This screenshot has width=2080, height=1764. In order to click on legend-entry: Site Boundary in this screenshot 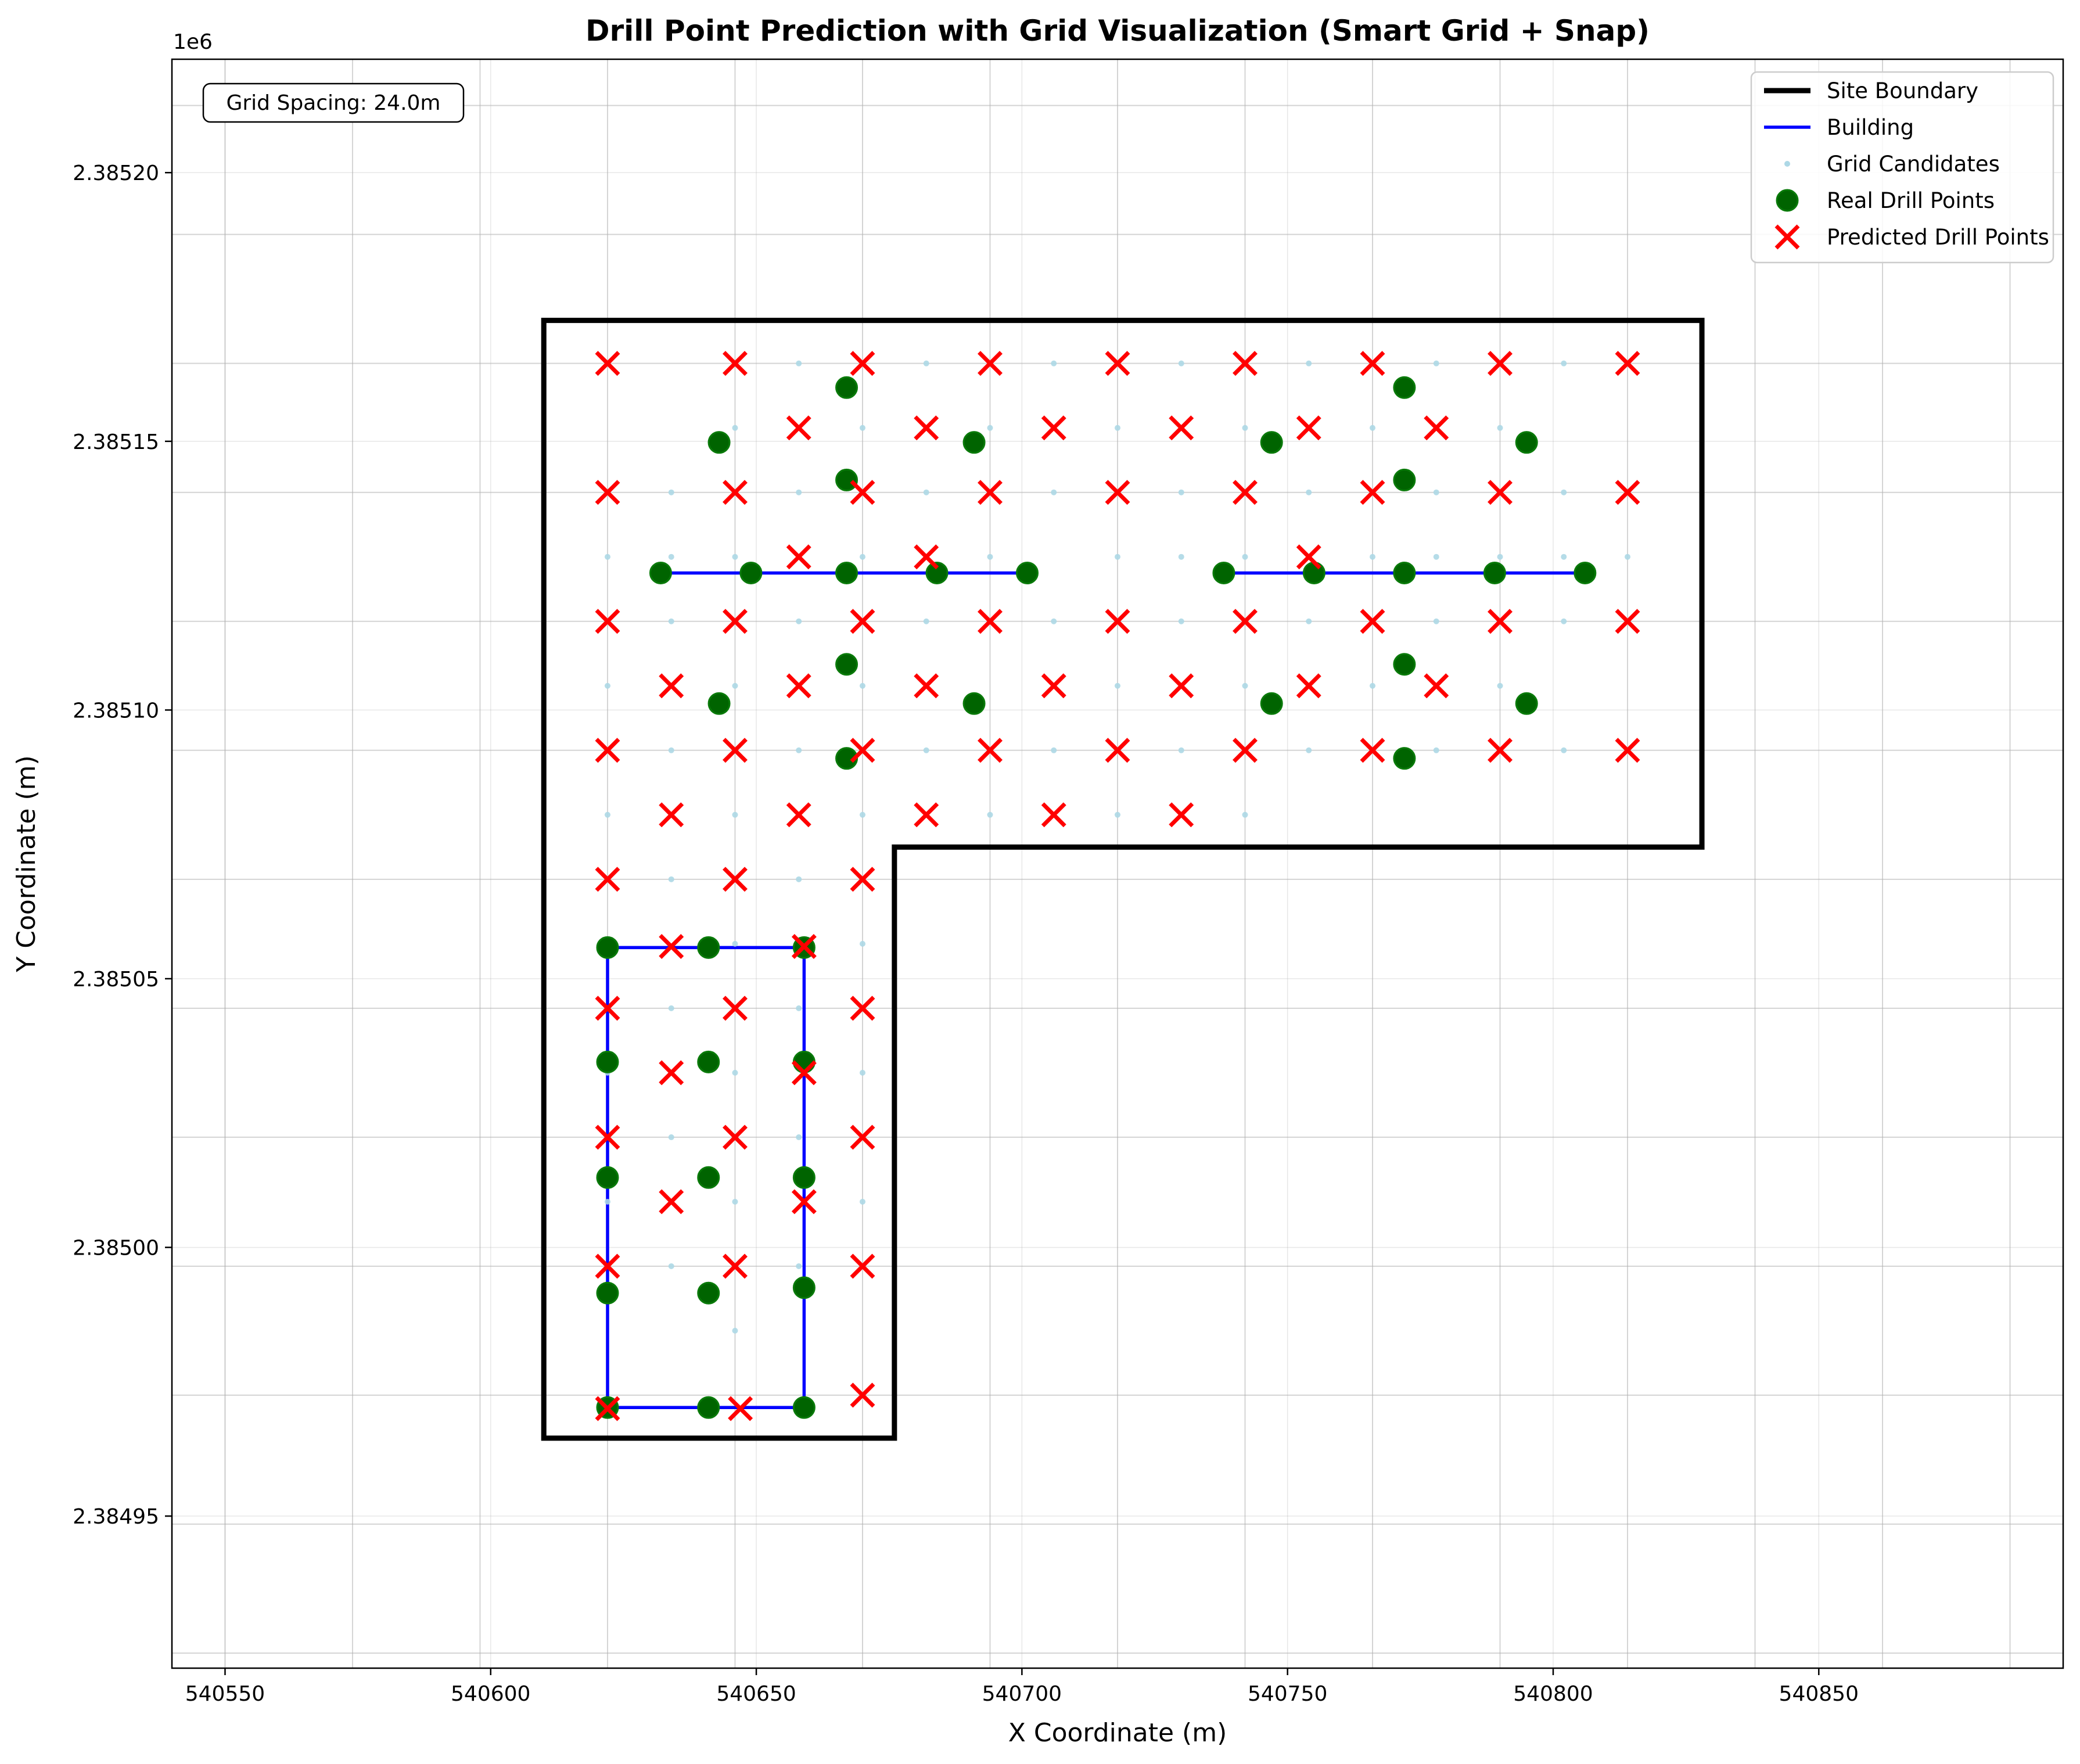, I will do `click(1871, 90)`.